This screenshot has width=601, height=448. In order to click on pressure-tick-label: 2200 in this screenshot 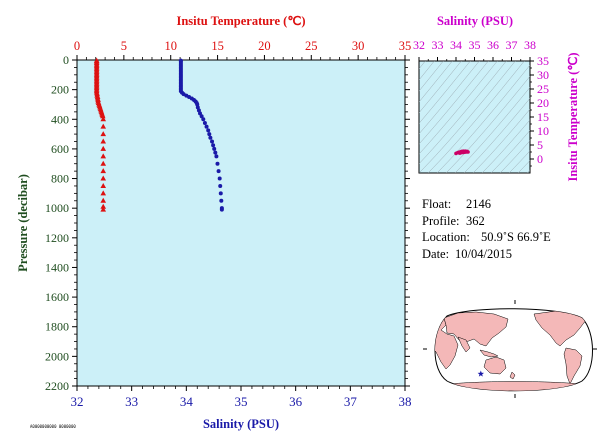, I will do `click(57, 386)`.